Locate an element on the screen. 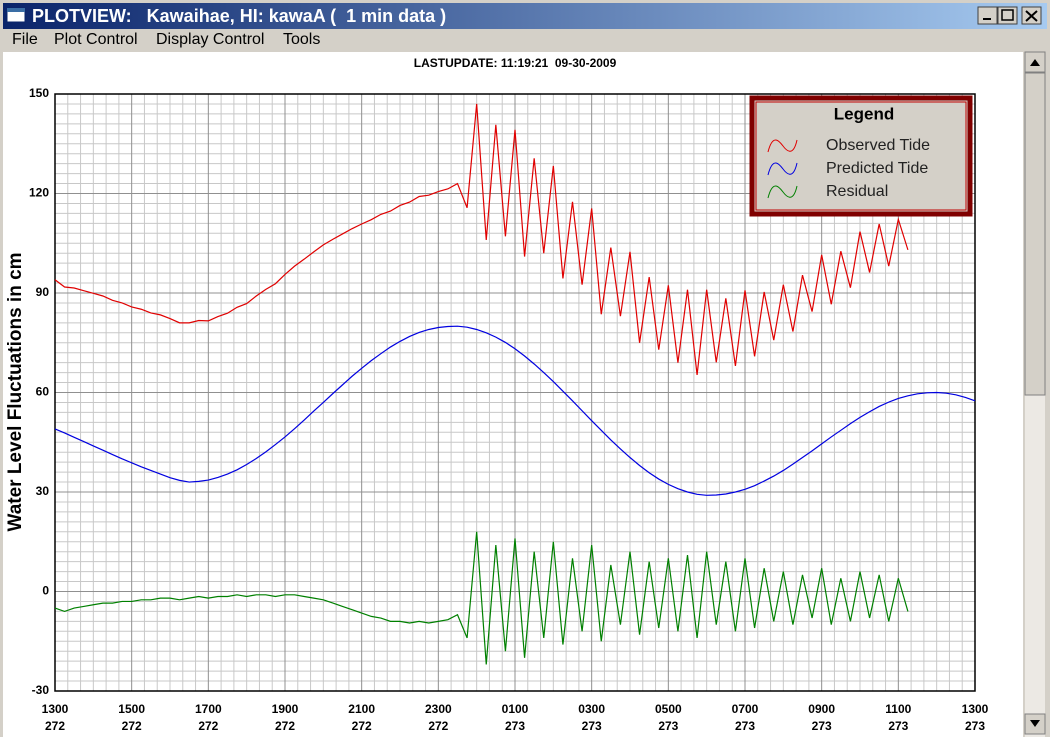 The width and height of the screenshot is (1050, 737). close-icon is located at coordinates (1031, 16).